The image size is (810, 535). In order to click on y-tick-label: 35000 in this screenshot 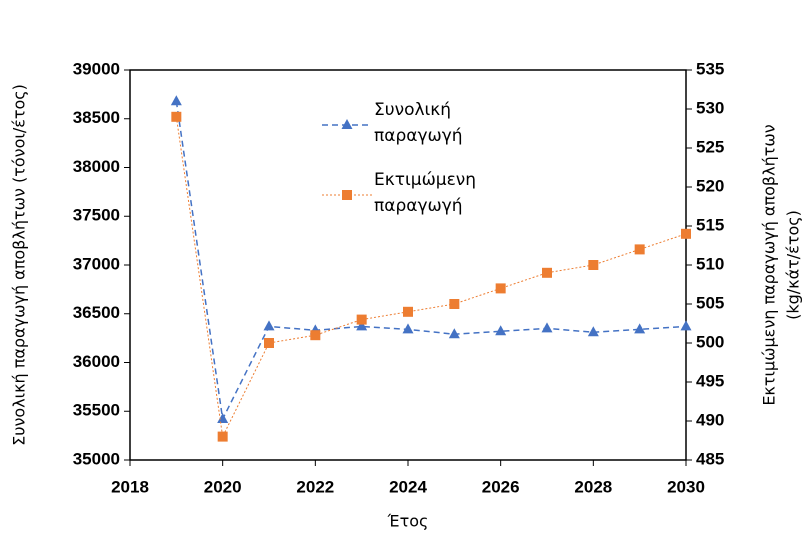, I will do `click(96, 458)`.